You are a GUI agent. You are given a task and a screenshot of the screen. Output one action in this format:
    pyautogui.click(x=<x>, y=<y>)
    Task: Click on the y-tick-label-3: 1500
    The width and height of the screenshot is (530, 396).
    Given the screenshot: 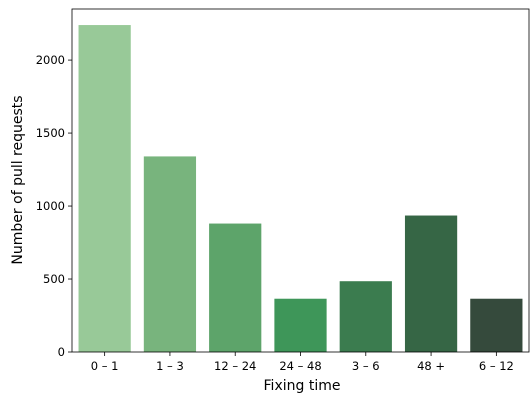 What is the action you would take?
    pyautogui.click(x=50, y=133)
    